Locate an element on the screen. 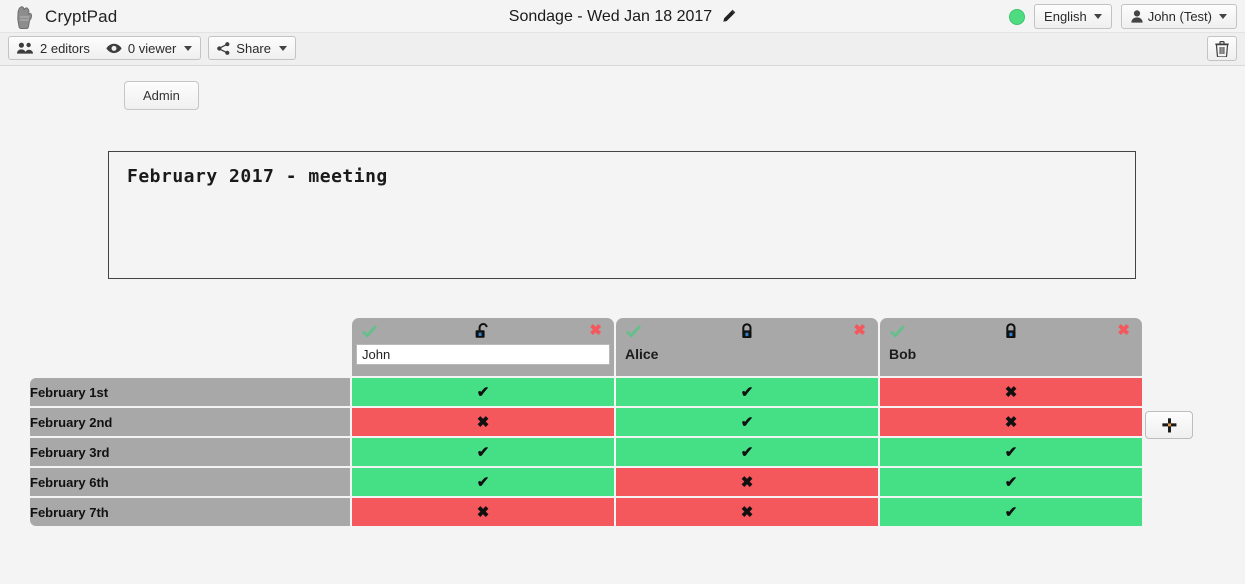 The image size is (1245, 584). collaborators-group: 2 editors 0 viewer Share is located at coordinates (152, 48).